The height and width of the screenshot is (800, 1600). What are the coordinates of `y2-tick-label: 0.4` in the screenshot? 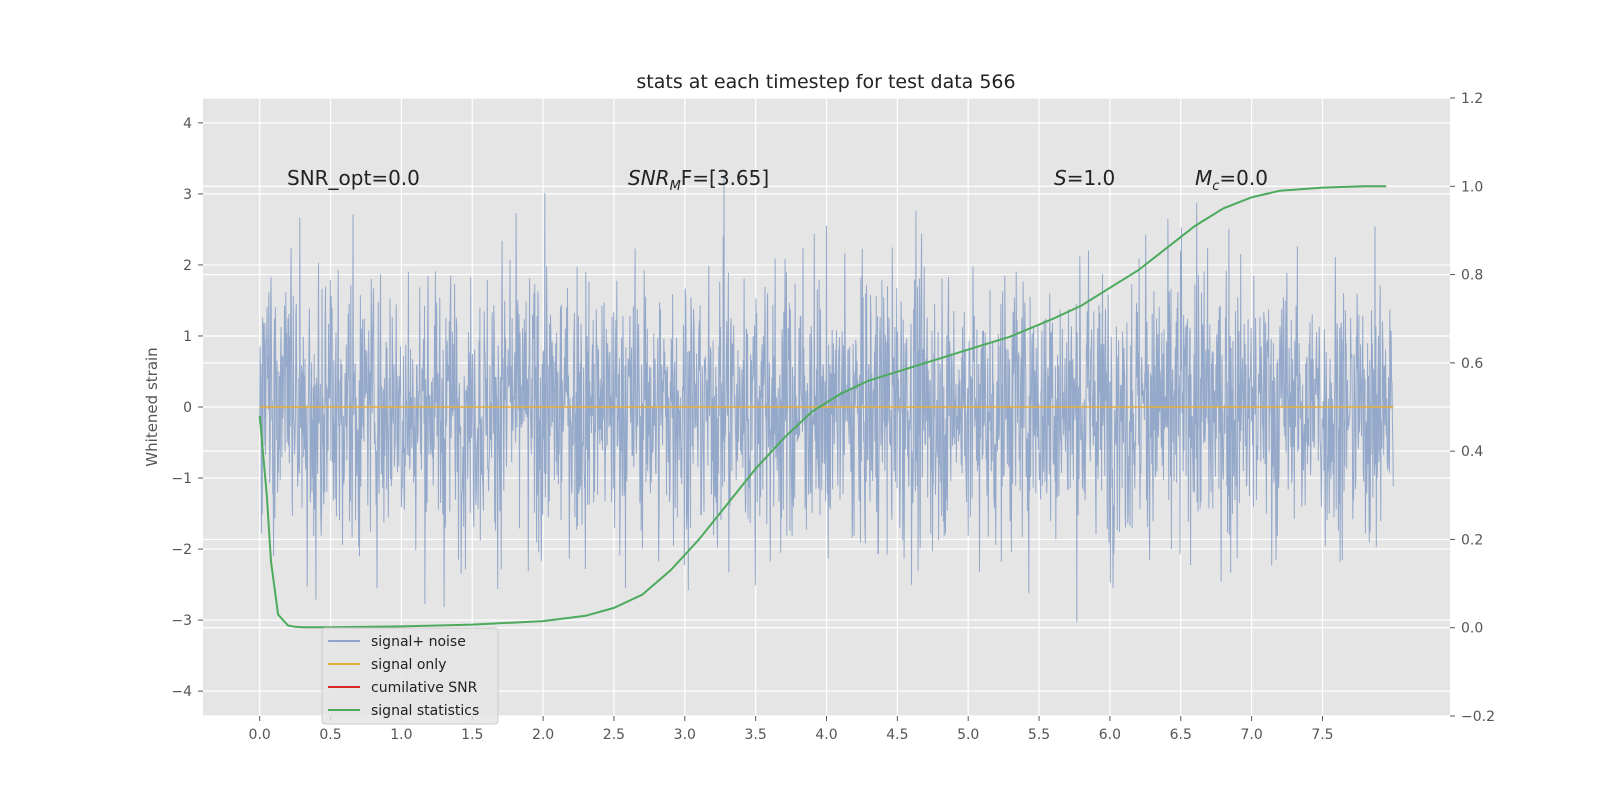 It's located at (1472, 452).